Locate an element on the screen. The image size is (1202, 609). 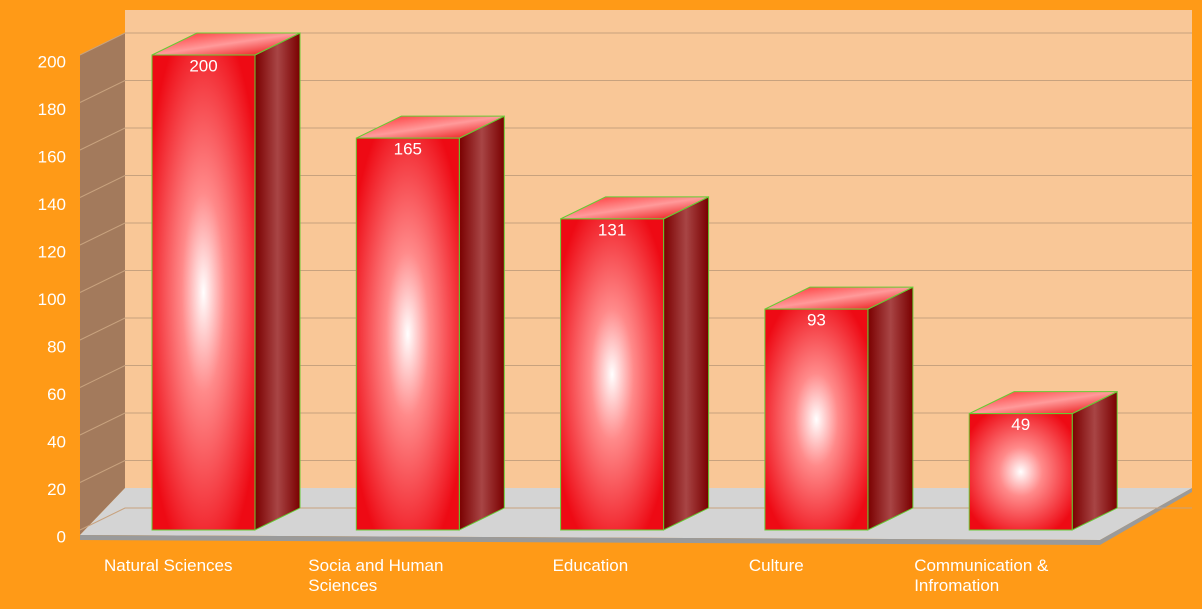
y-tick-label: 140 is located at coordinates (52, 204).